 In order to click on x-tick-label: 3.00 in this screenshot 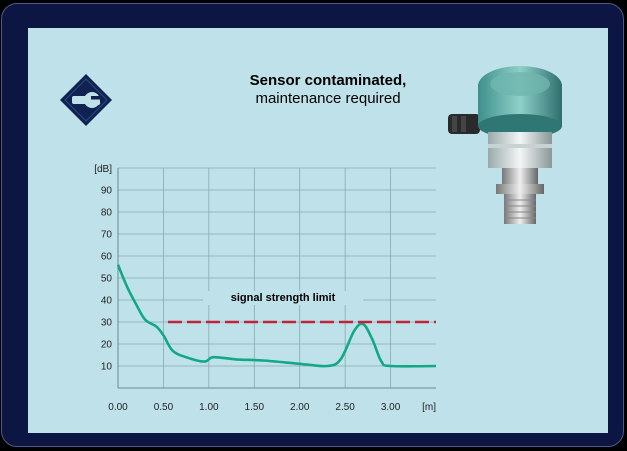, I will do `click(391, 407)`.